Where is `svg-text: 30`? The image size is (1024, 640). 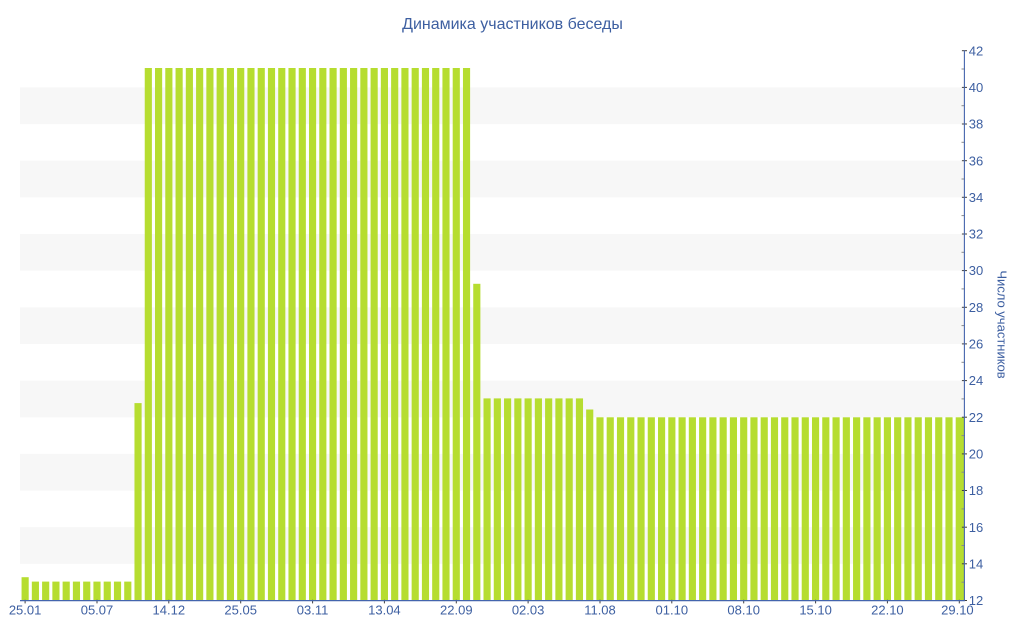
svg-text: 30 is located at coordinates (976, 270).